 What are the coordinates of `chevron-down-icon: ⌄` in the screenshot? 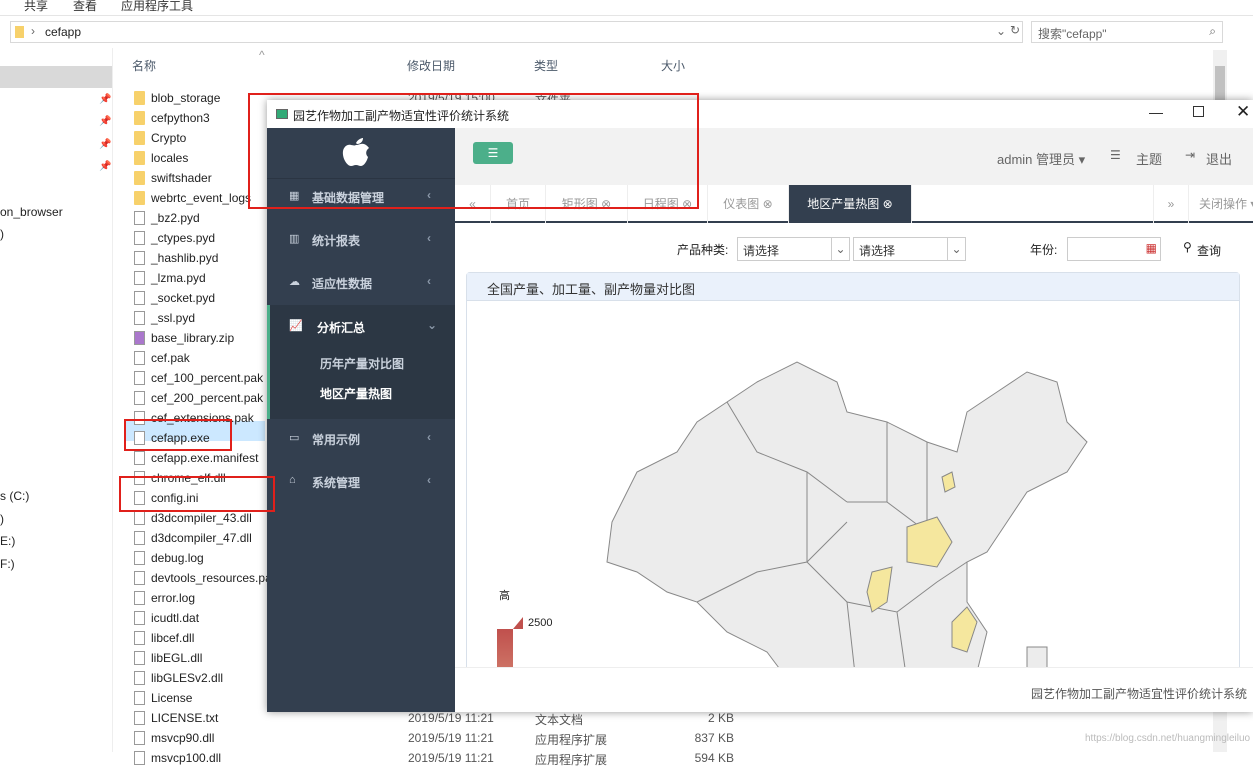 It's located at (1001, 31).